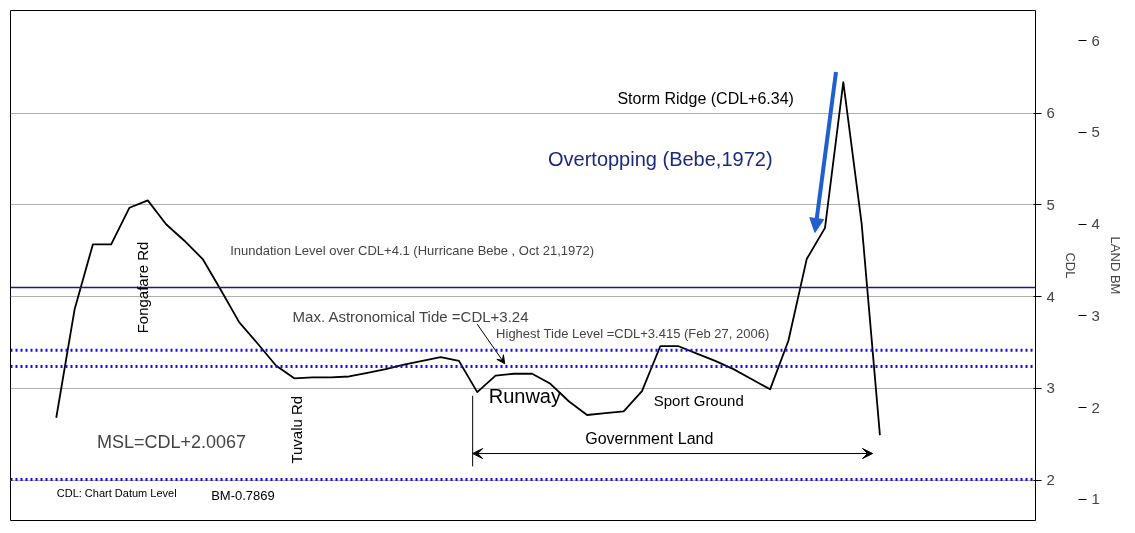  Describe the element at coordinates (1095, 224) in the screenshot. I see `y2-tick-label: 4` at that location.